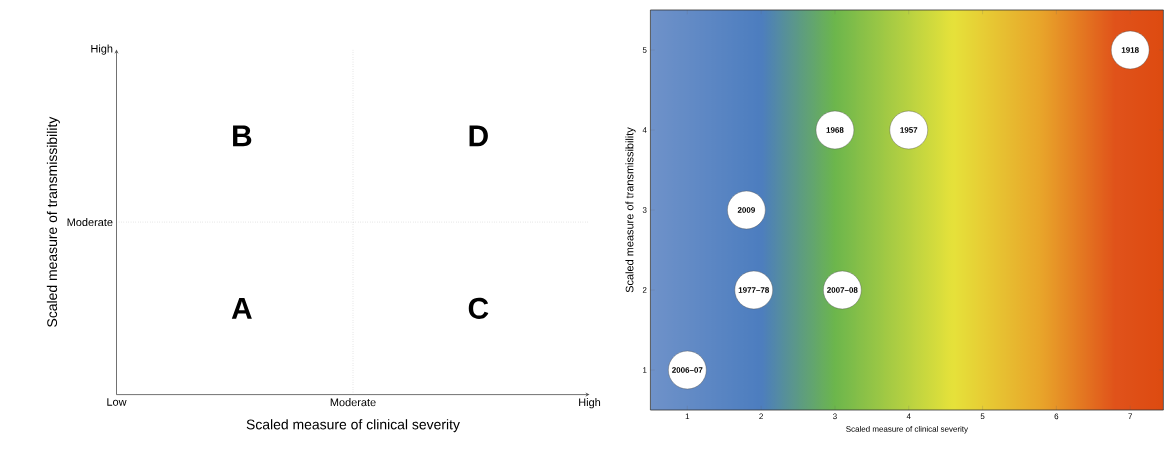 The height and width of the screenshot is (462, 1165). What do you see at coordinates (353, 426) in the screenshot?
I see `text: Scaled measure of clinical severity` at bounding box center [353, 426].